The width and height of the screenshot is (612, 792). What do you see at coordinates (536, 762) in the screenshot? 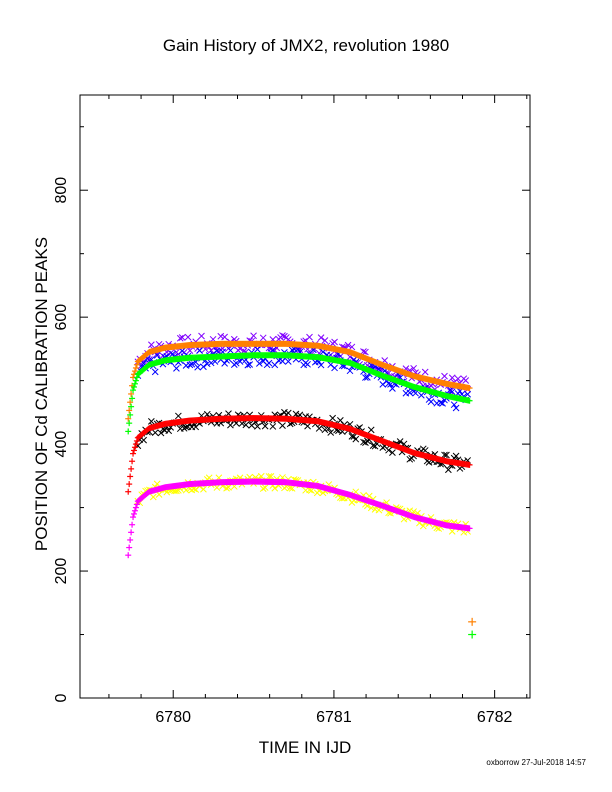
I see `credit-stamp: oxborrow 27-Jul-2018 14:57` at bounding box center [536, 762].